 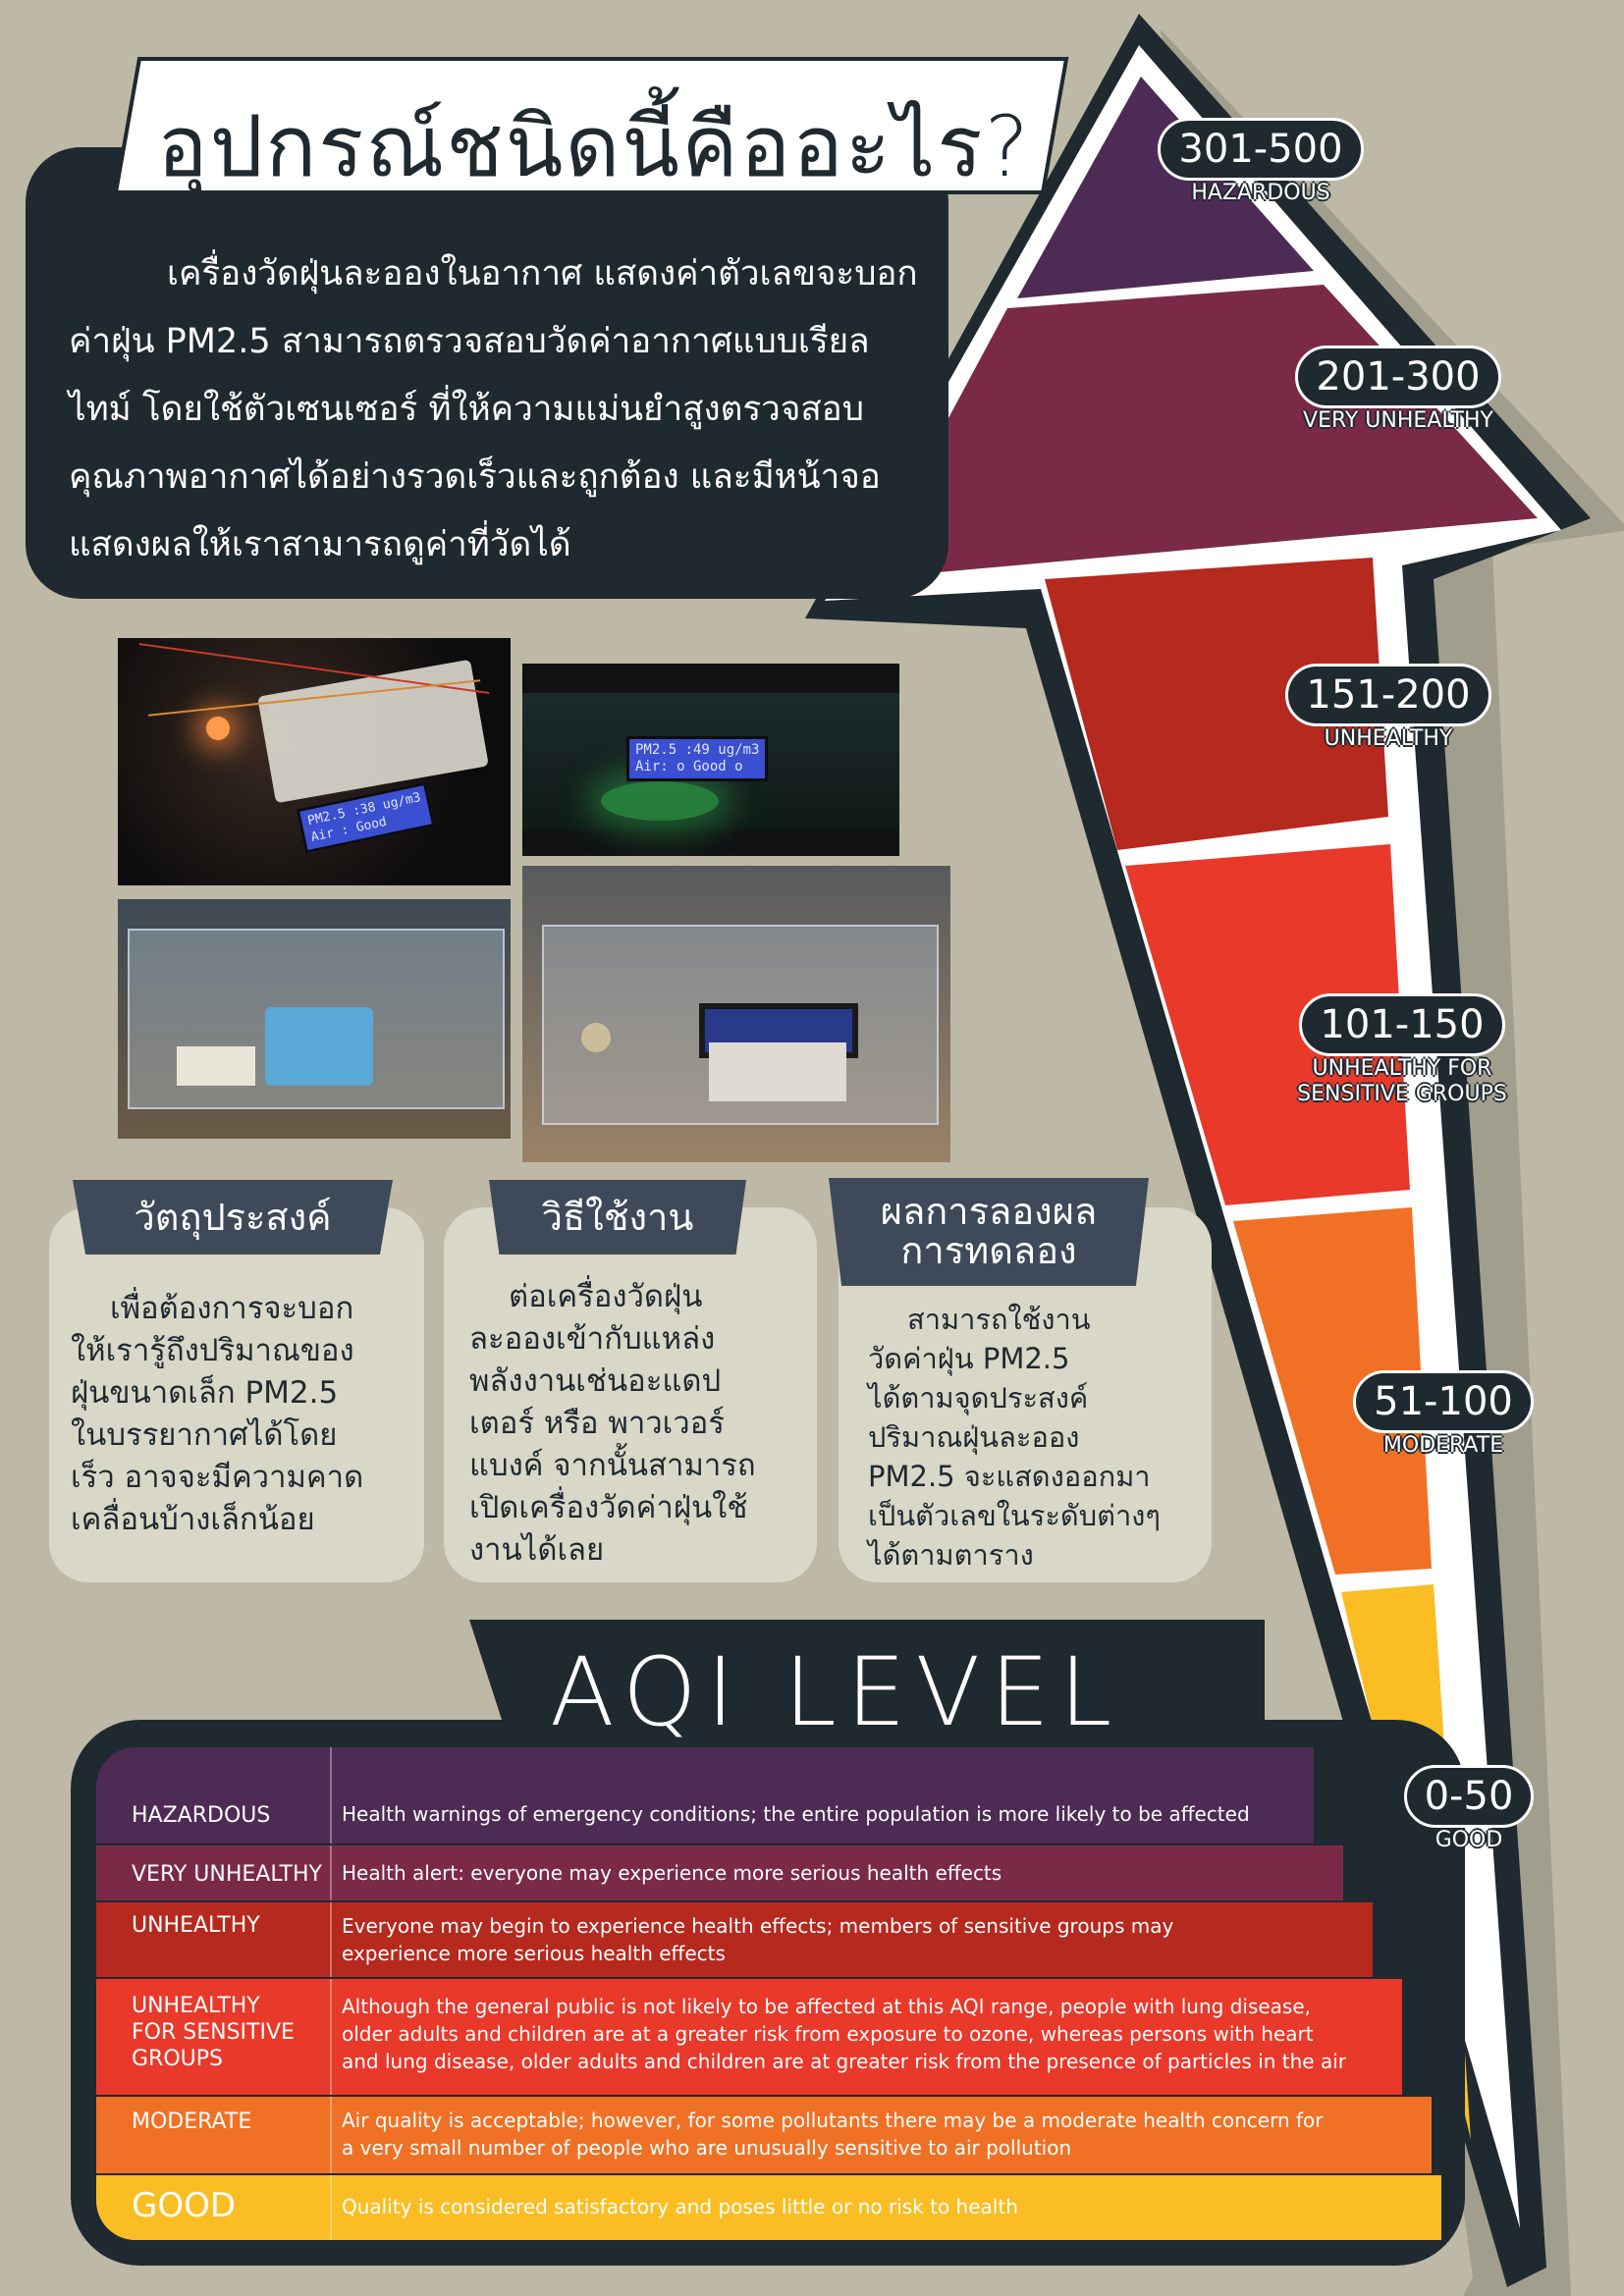 What do you see at coordinates (1402, 1025) in the screenshot?
I see `badge-range: 101-150` at bounding box center [1402, 1025].